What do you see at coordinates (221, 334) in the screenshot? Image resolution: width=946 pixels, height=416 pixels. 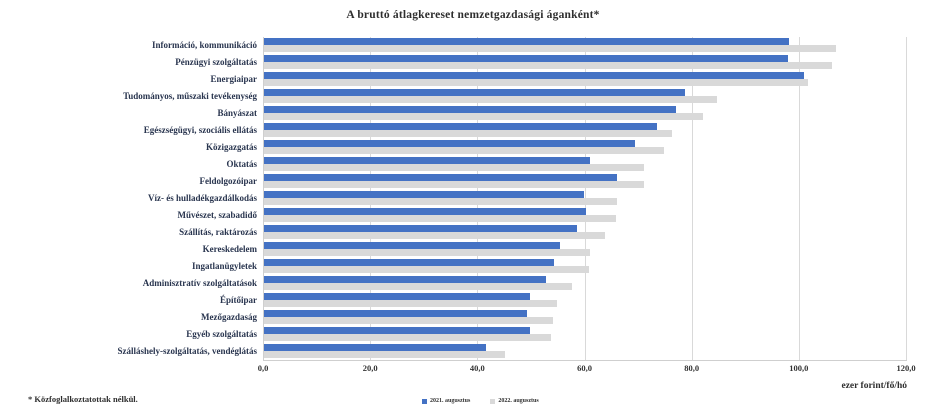 I see `category-label: Egyéb szolgáltatás` at bounding box center [221, 334].